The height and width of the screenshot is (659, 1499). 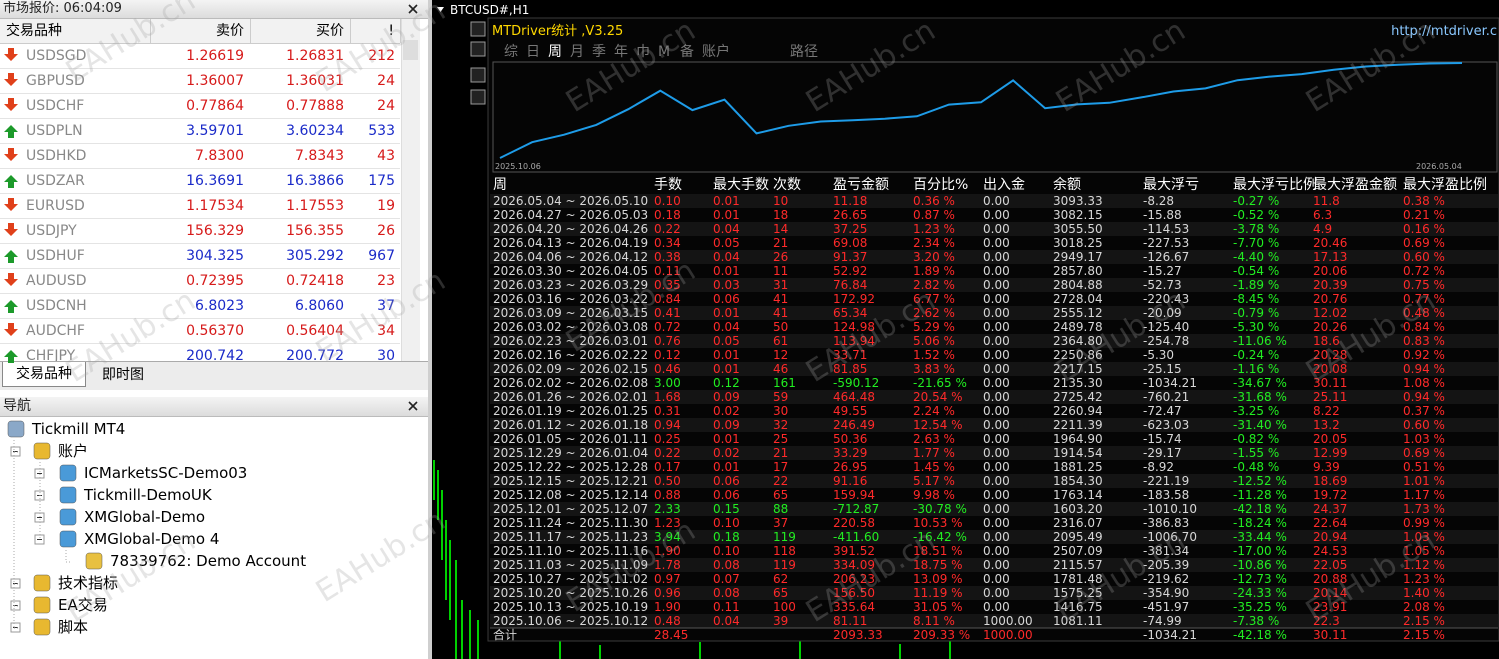 I want to click on tab: 交易品种, so click(x=44, y=374).